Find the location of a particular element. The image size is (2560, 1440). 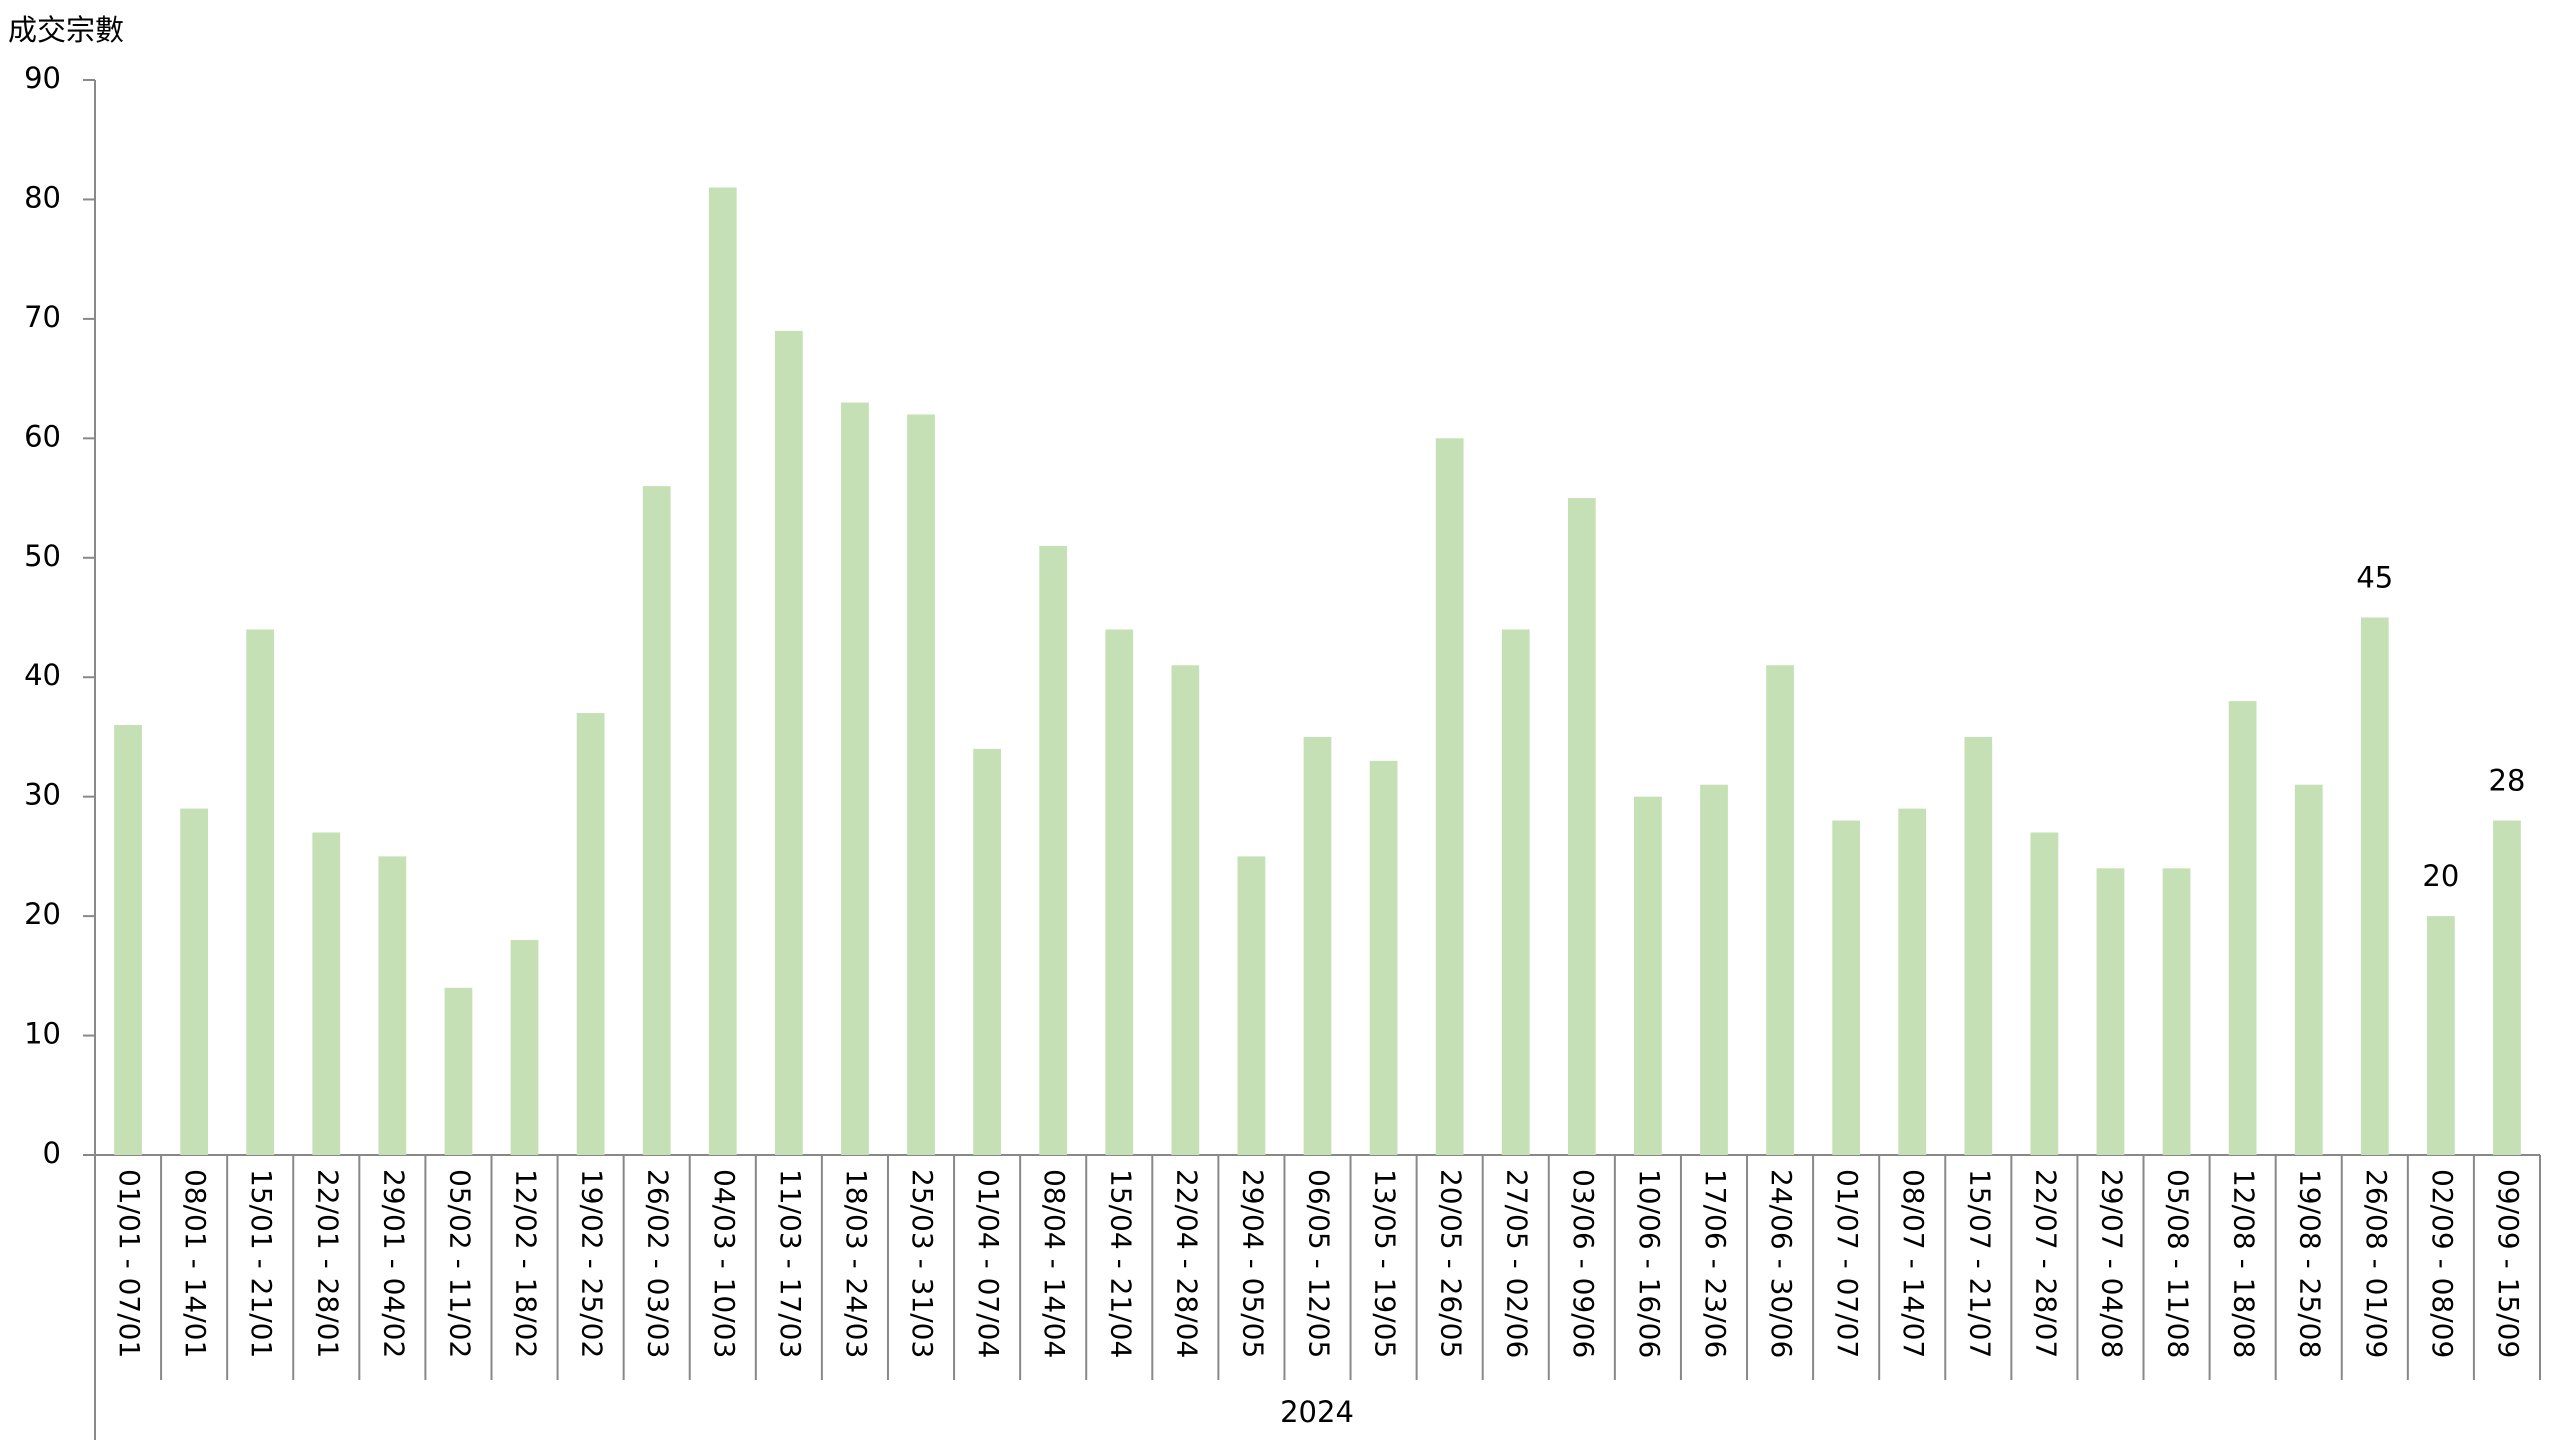

x-tick-label: 15/01 - 21/01 is located at coordinates (261, 1263).